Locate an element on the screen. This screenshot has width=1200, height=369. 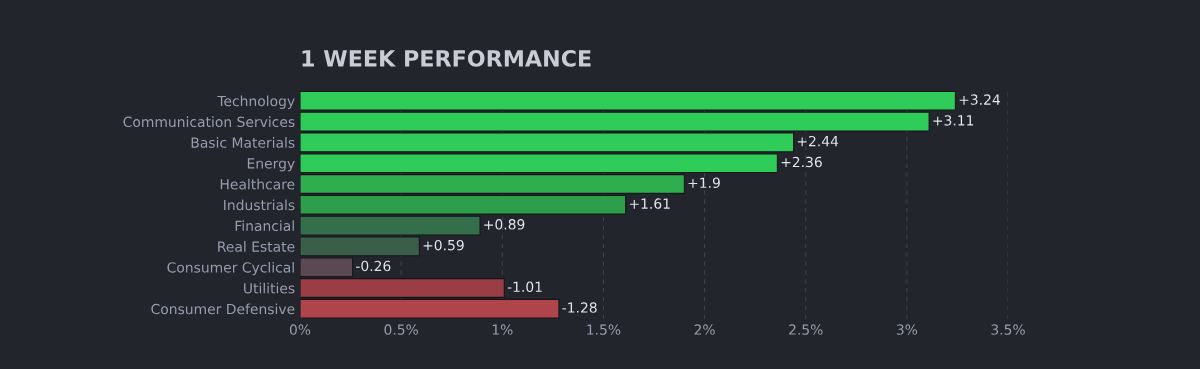
x-tick-label: 3% is located at coordinates (907, 329).